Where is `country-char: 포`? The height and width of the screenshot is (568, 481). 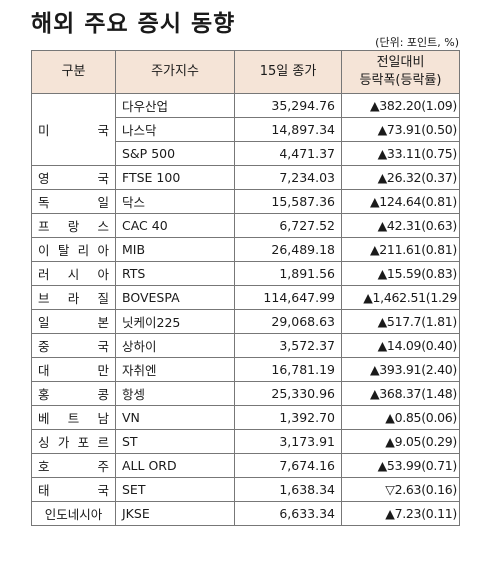
country-char: 포 is located at coordinates (83, 442).